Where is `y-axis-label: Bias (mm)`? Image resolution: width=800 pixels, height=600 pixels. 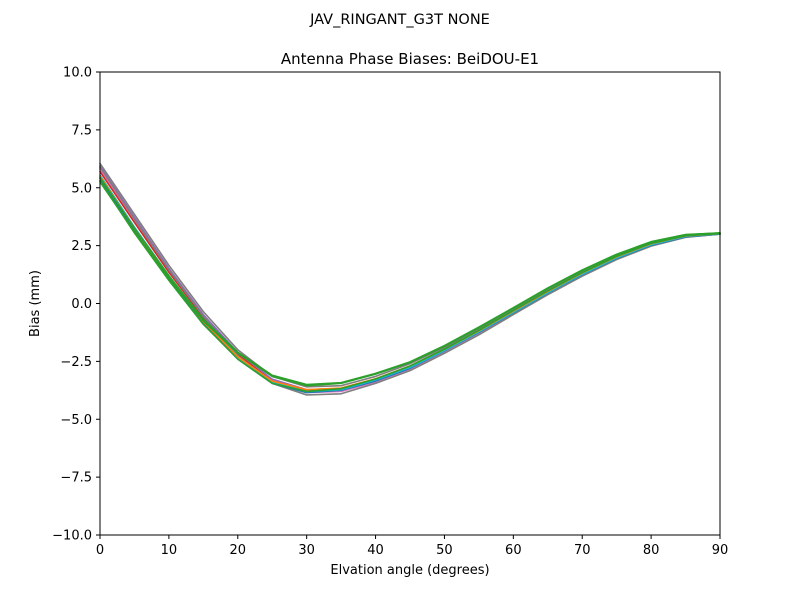
y-axis-label: Bias (mm) is located at coordinates (35, 303).